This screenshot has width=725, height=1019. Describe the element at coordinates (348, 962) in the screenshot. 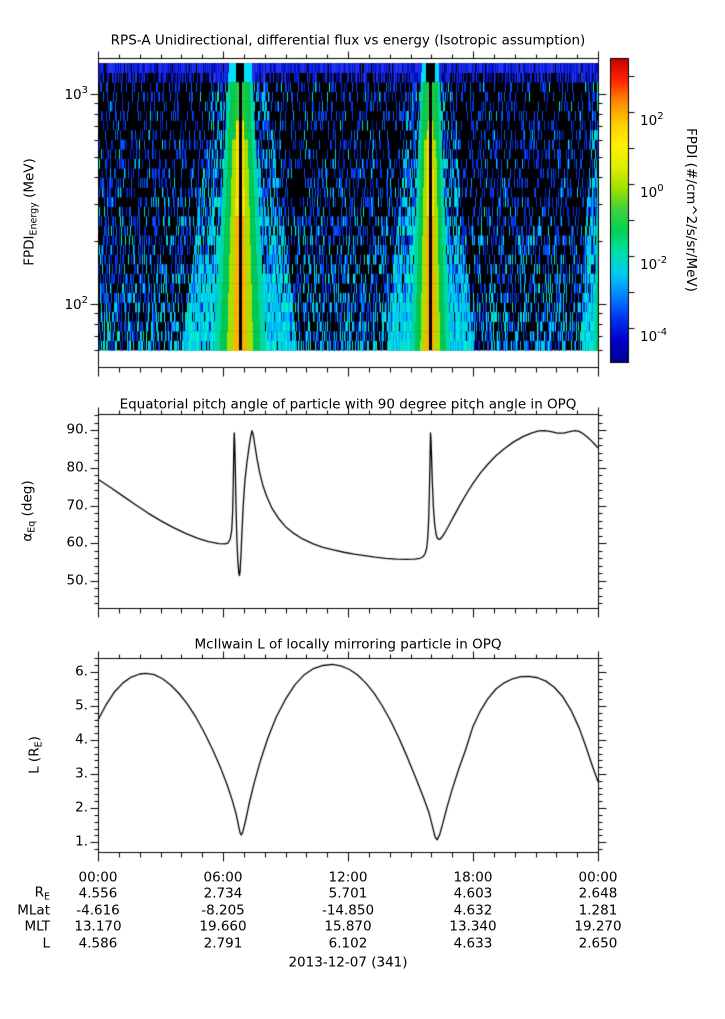

I see `date-label: 2013-12-07 (341)` at that location.